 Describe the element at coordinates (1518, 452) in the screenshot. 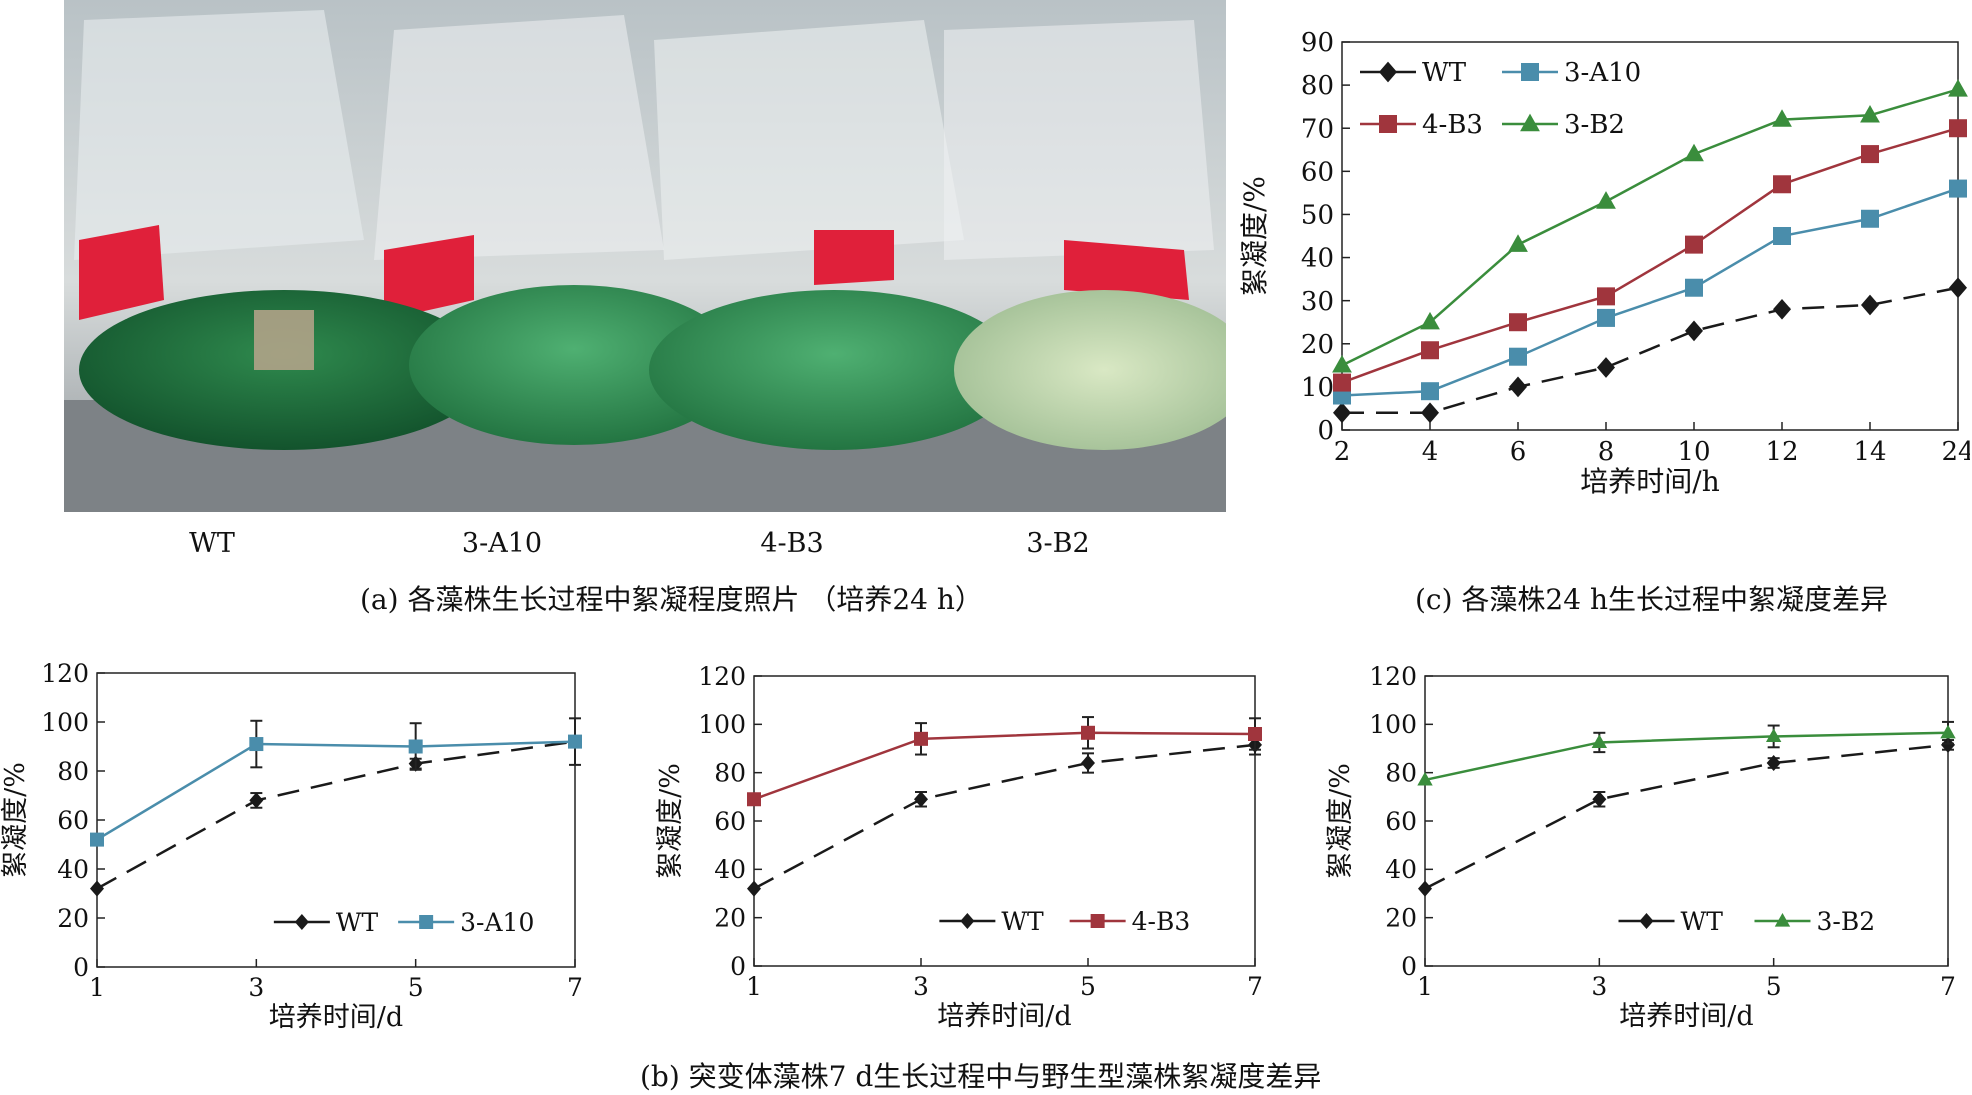

I see `x-tick-label: 6` at that location.